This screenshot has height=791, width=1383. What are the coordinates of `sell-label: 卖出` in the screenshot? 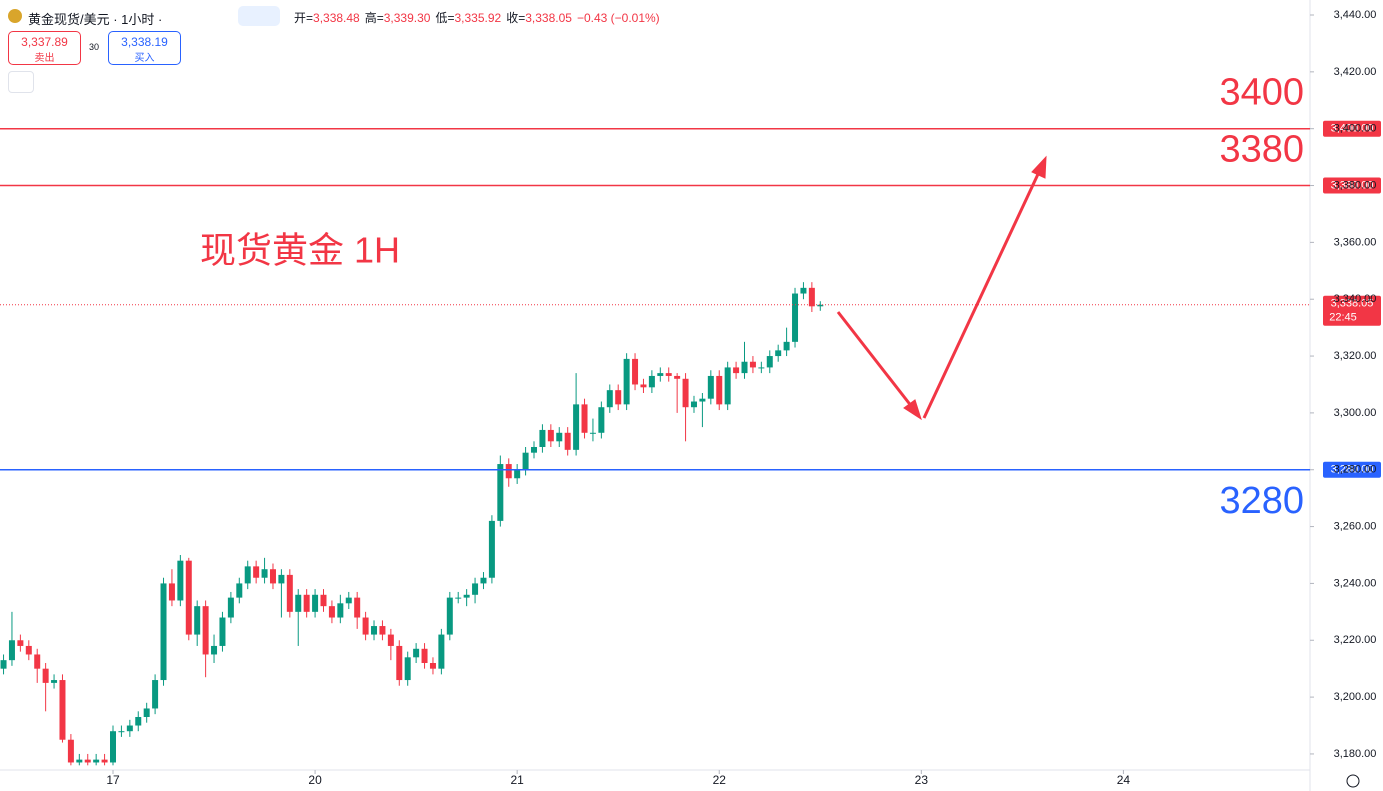 It's located at (44, 58).